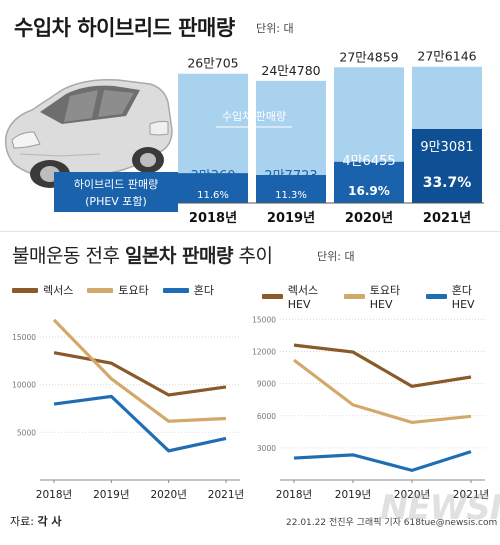 The image size is (500, 545). What do you see at coordinates (116, 192) in the screenshot?
I see `bar-legend-hybrid-box` at bounding box center [116, 192].